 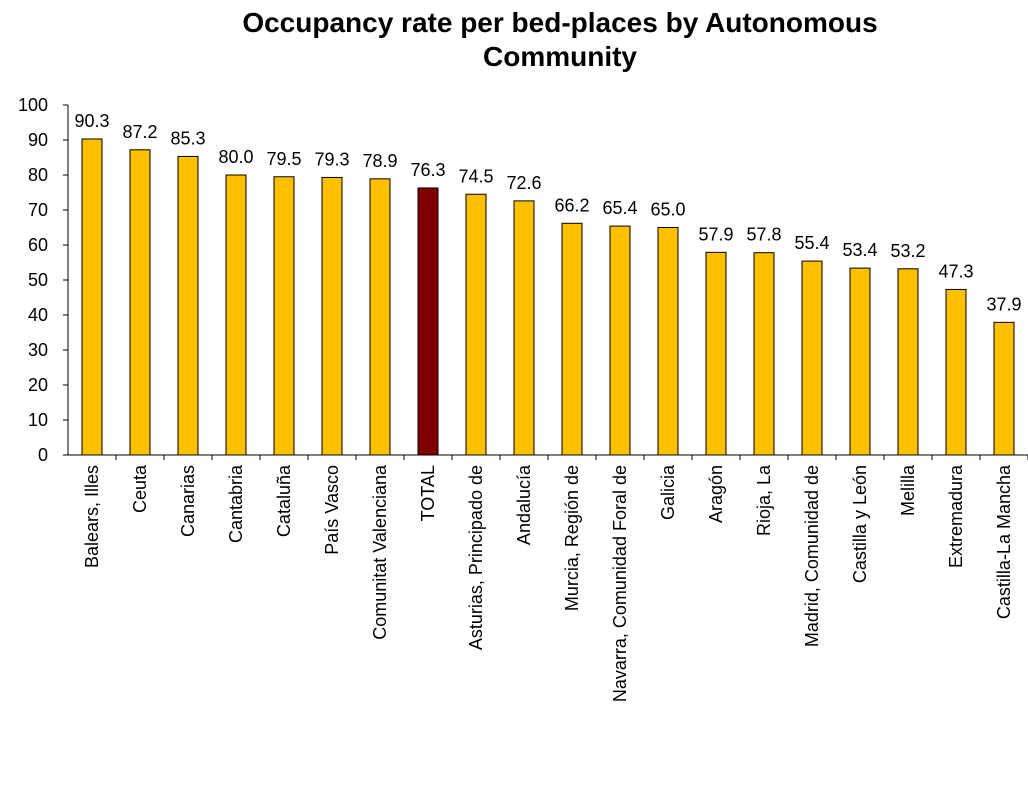 What do you see at coordinates (38, 315) in the screenshot?
I see `y-tick-label: 40` at bounding box center [38, 315].